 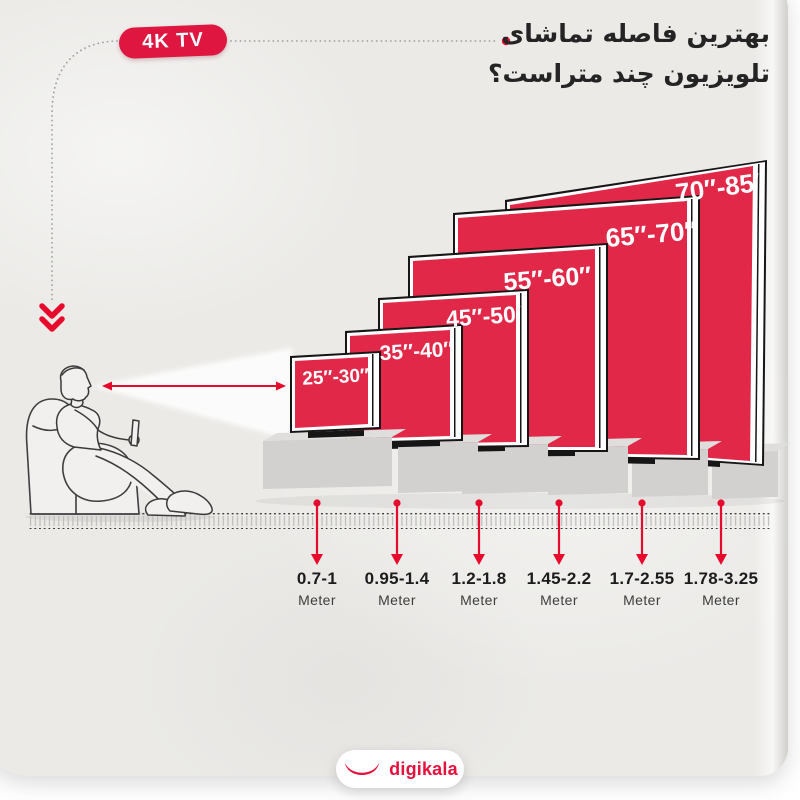 I want to click on title-line-1: بهترین فاصله تماشای, so click(x=635, y=33).